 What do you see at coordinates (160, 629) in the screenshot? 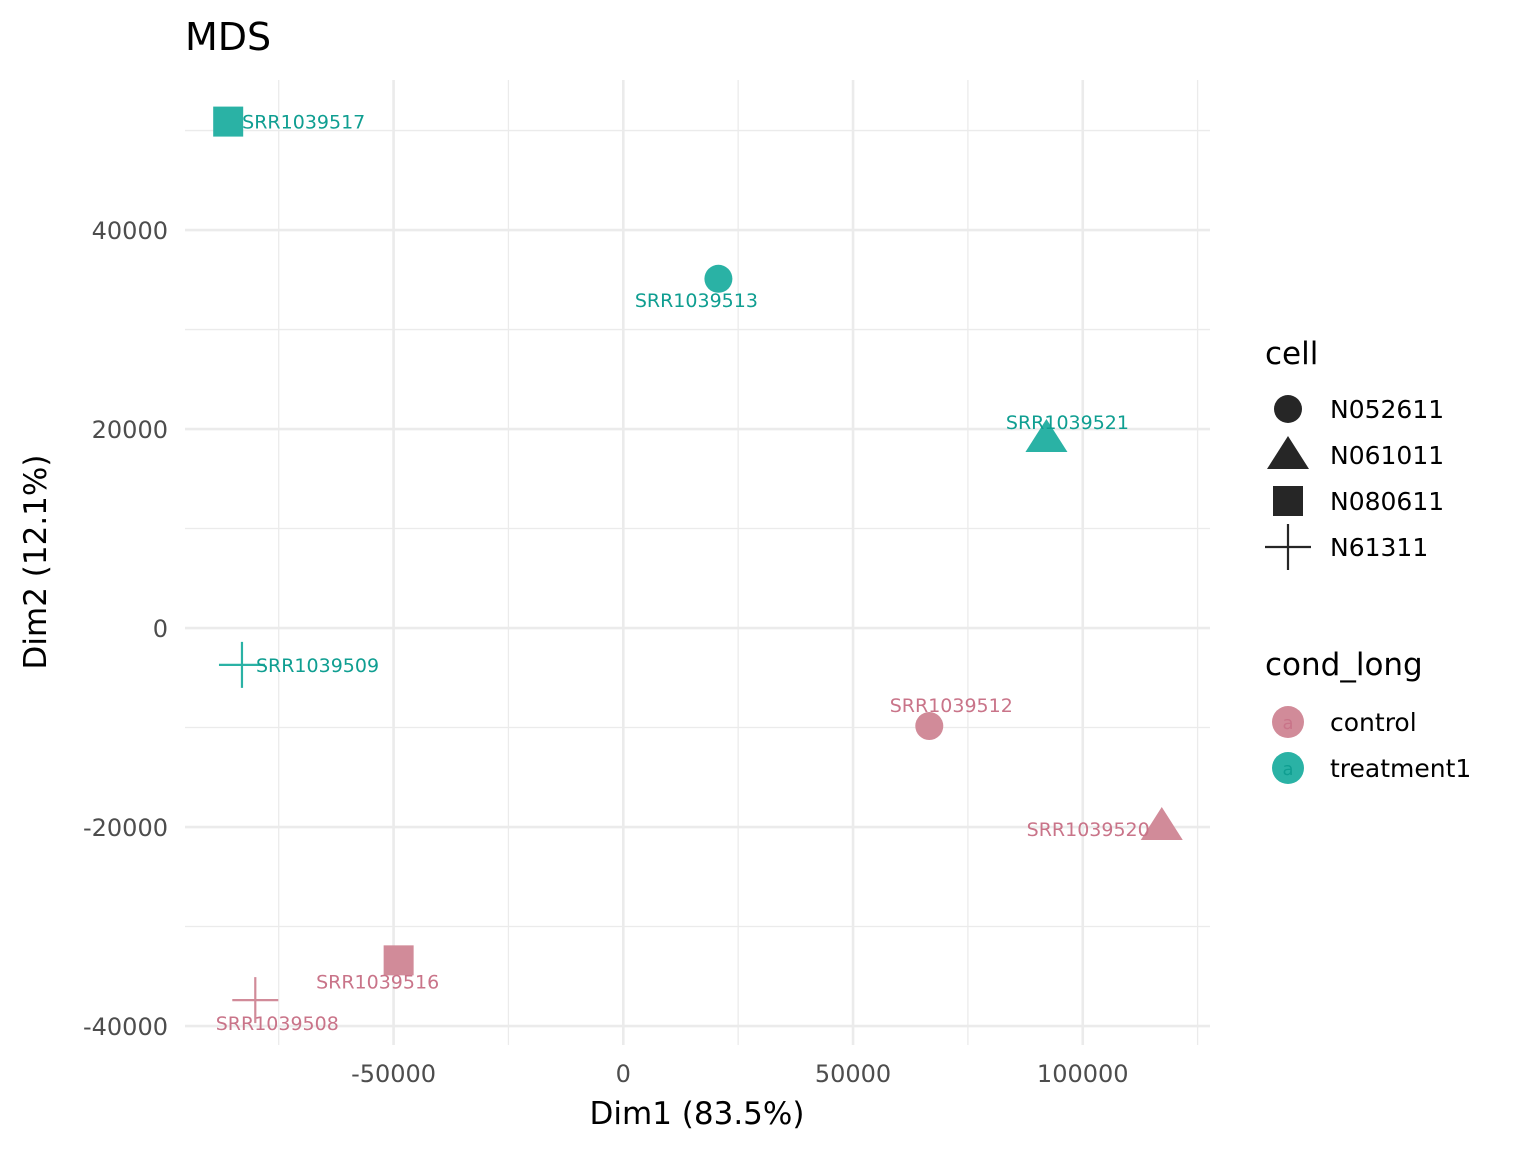
I see `y-tick-label: 0` at bounding box center [160, 629].